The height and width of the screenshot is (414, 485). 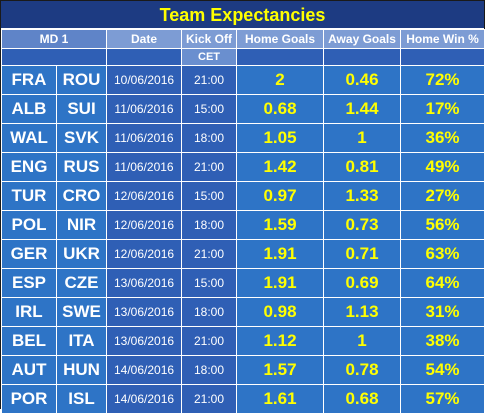 What do you see at coordinates (280, 370) in the screenshot?
I see `home-goals: 1.57` at bounding box center [280, 370].